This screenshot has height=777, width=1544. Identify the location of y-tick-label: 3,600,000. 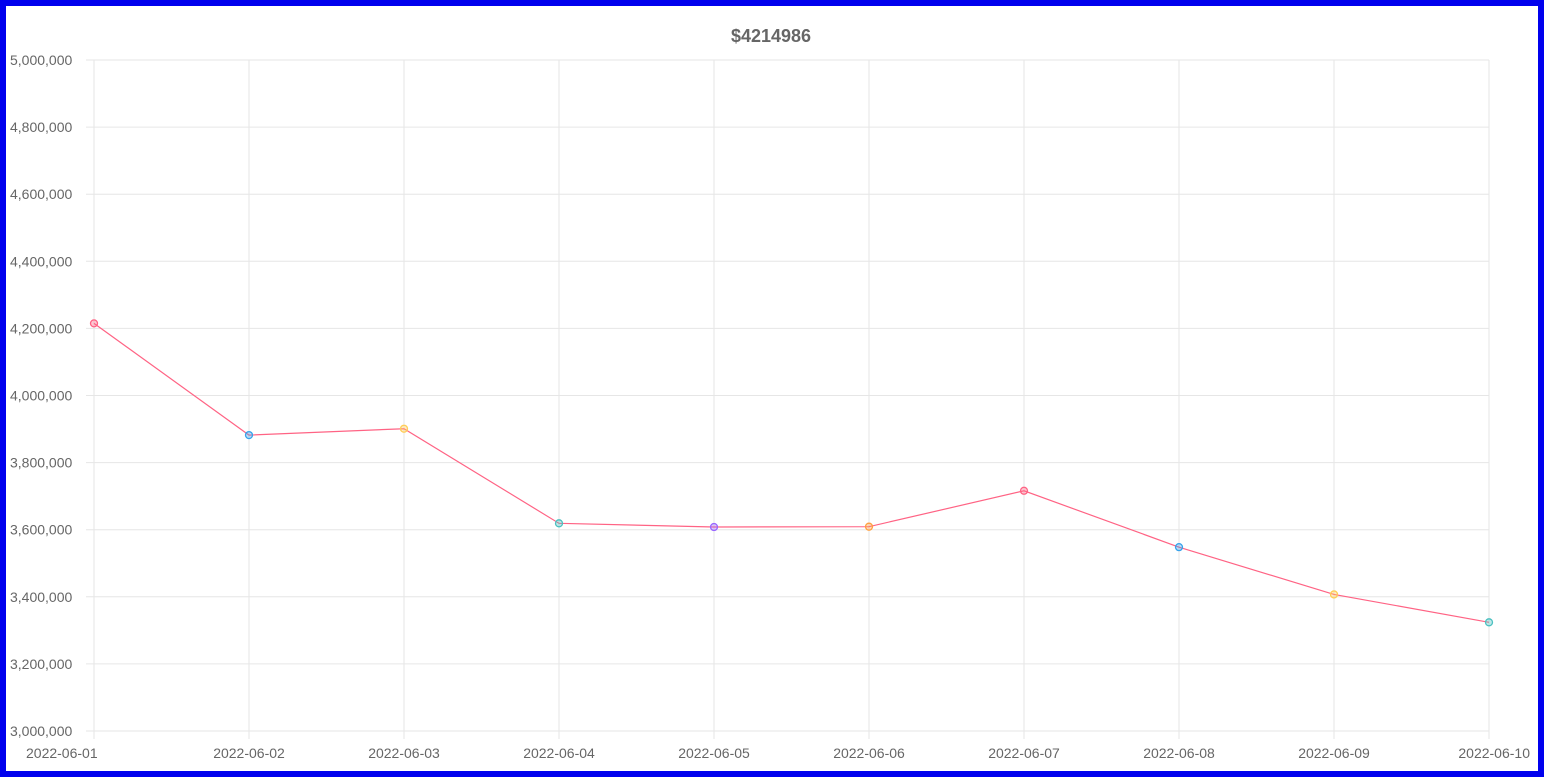
(41, 530).